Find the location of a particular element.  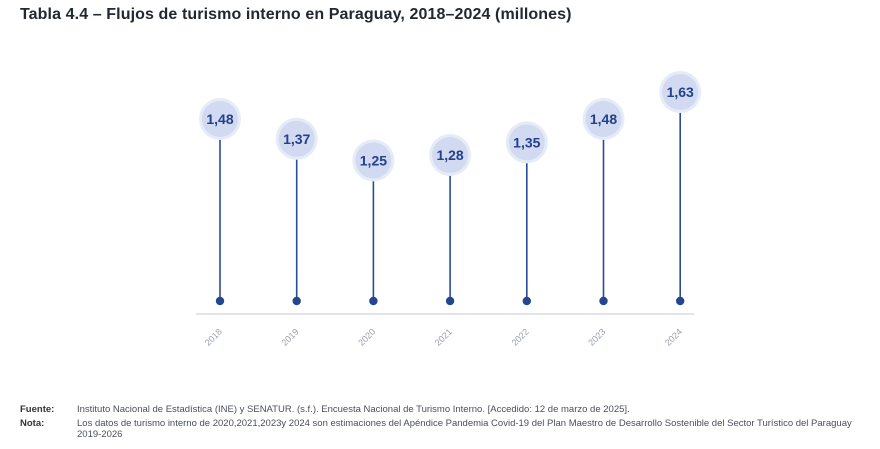

data-label-2020: 1,25 is located at coordinates (373, 160).